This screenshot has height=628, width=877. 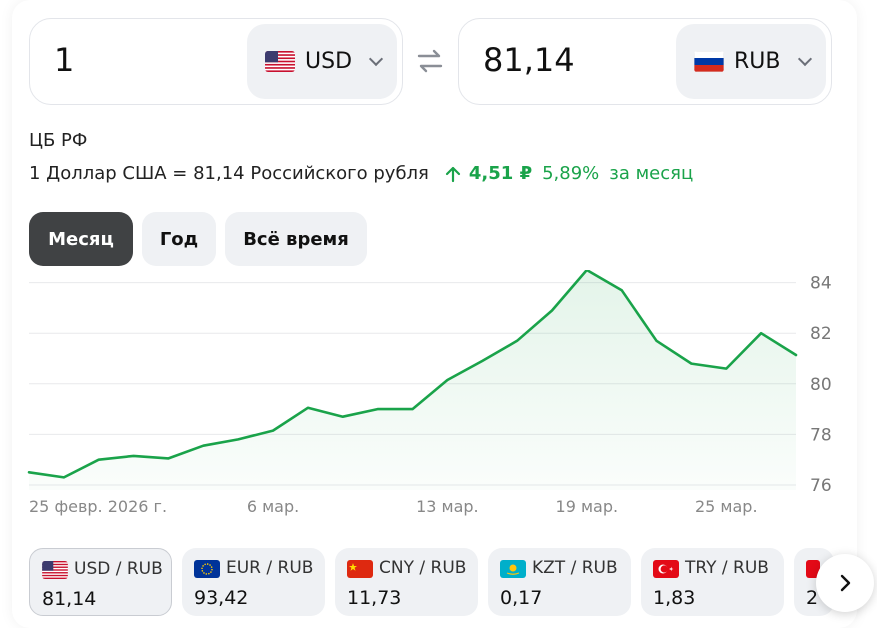 I want to click on pair-label: KZT / RUB, so click(x=575, y=568).